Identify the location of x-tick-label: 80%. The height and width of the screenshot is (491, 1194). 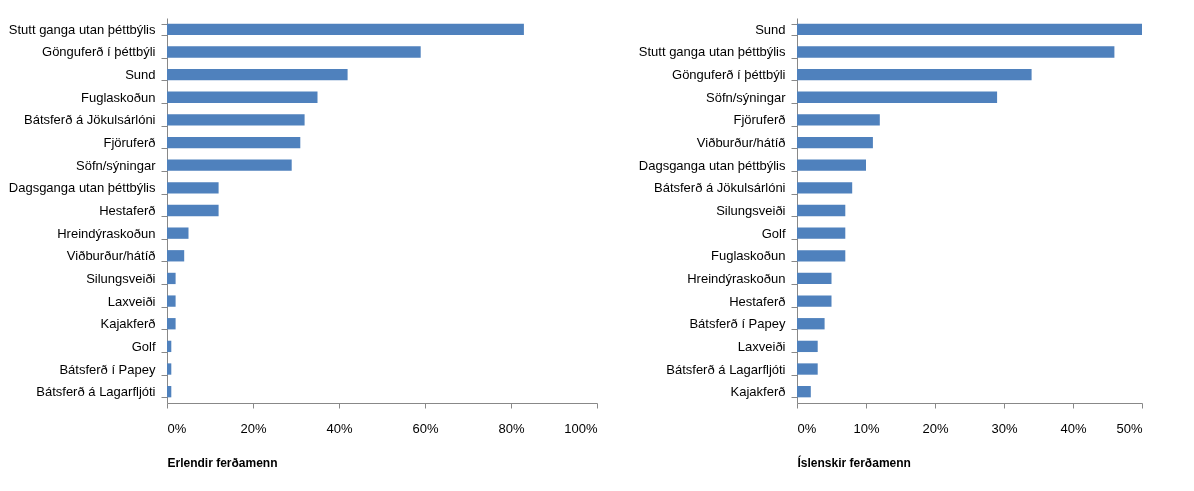
(511, 428).